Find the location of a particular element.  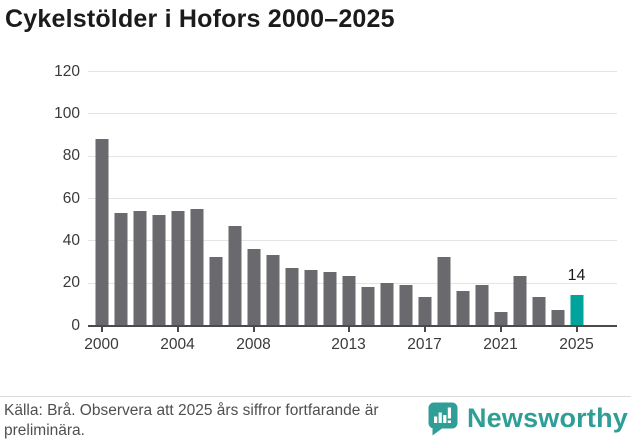

bar-2021 is located at coordinates (500, 318).